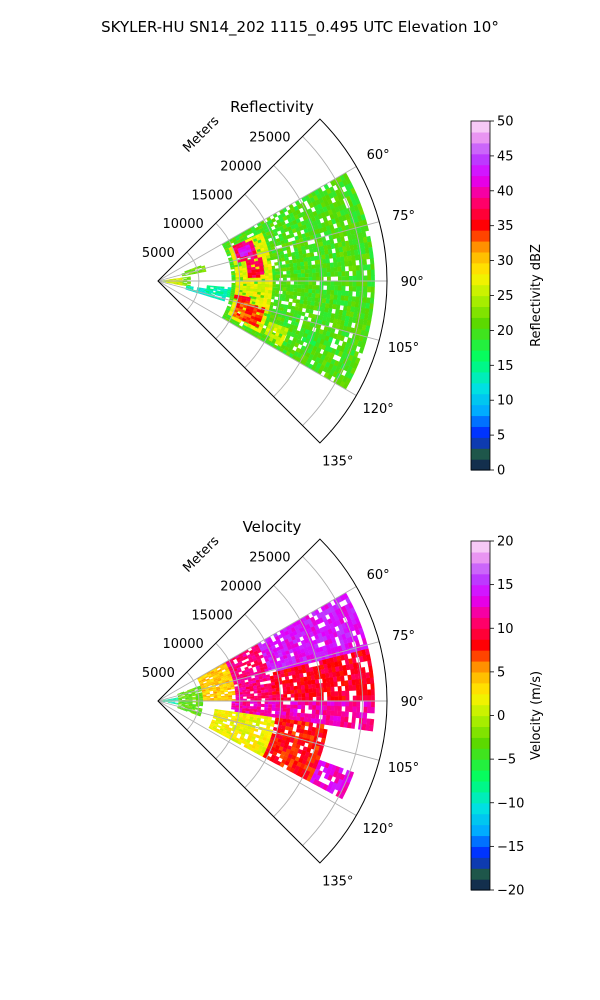  What do you see at coordinates (501, 471) in the screenshot?
I see `colorbar-tick-label: 0` at bounding box center [501, 471].